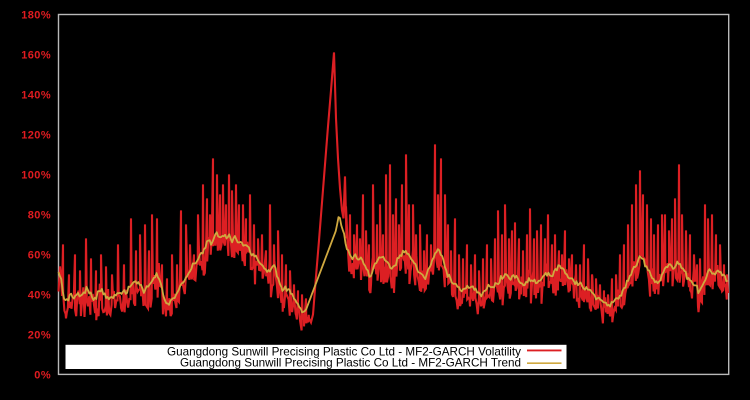 Image resolution: width=750 pixels, height=400 pixels. I want to click on svg-text: 160%, so click(36, 55).